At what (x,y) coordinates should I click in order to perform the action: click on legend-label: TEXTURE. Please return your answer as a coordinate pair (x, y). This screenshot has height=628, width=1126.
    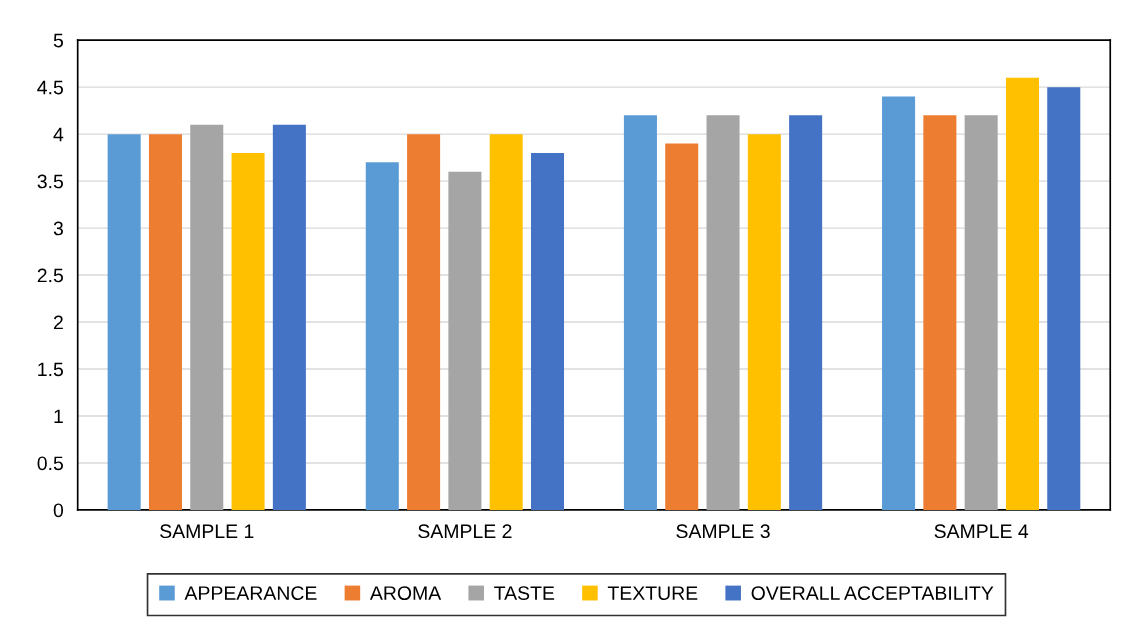
    Looking at the image, I should click on (652, 593).